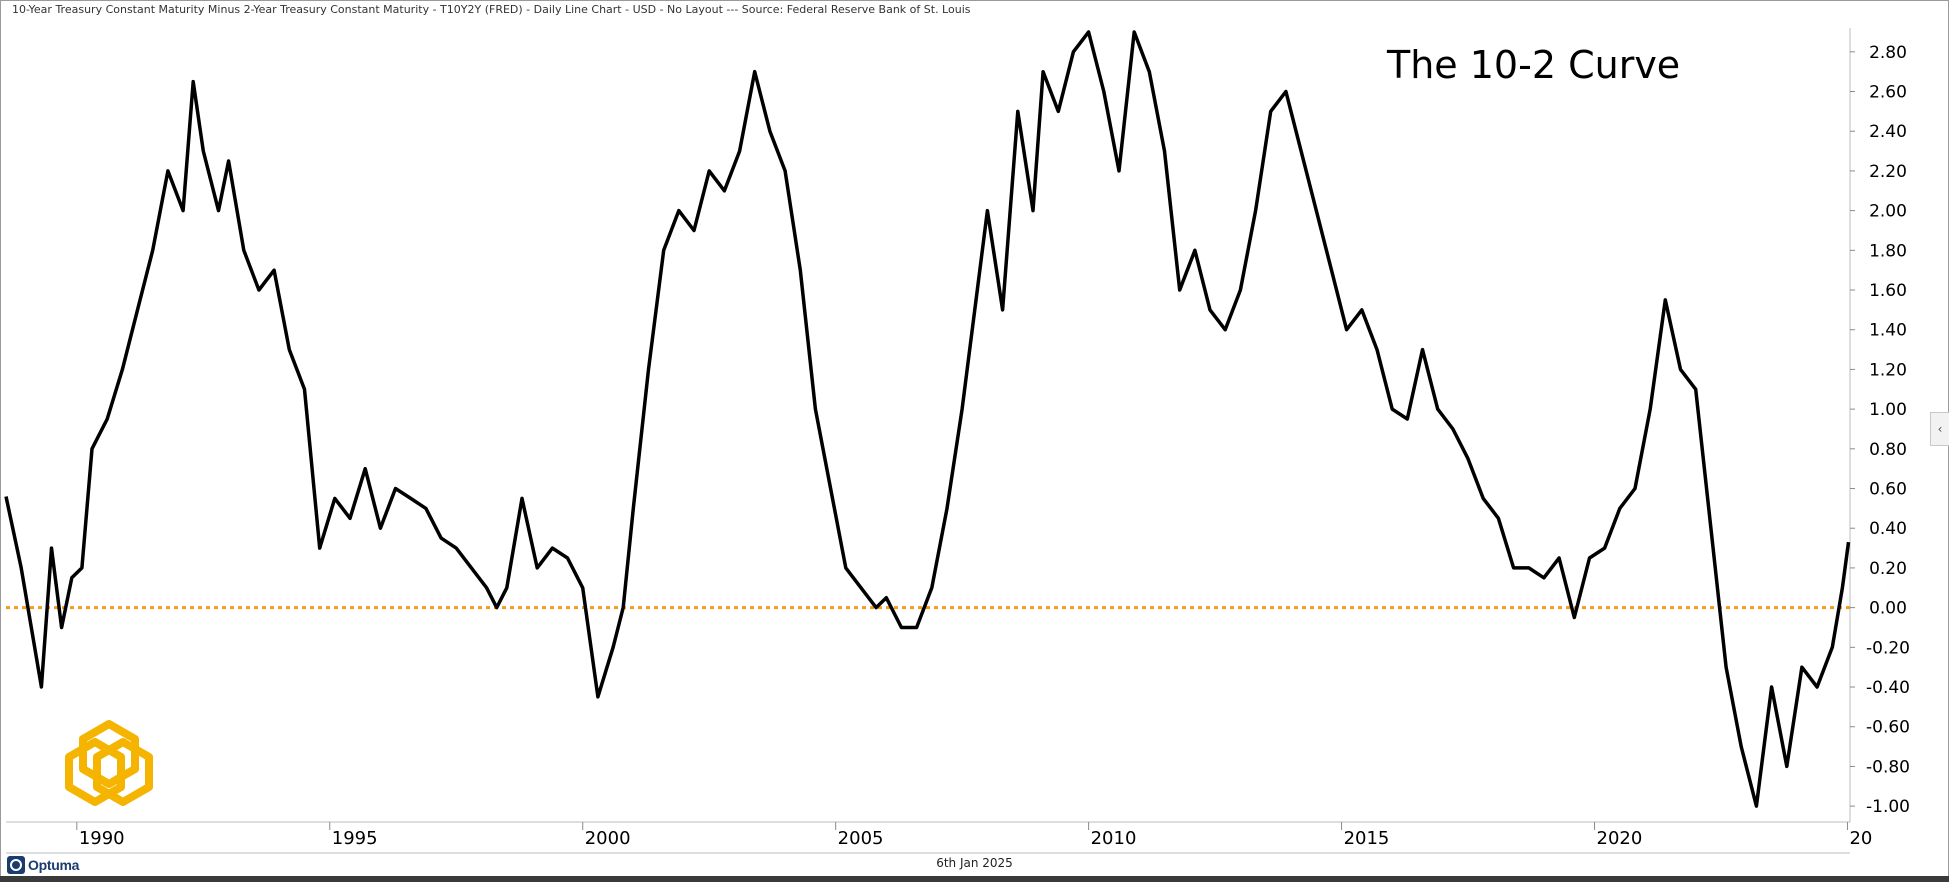 The width and height of the screenshot is (1949, 882). I want to click on footer-date: 6th Jan 2025, so click(974, 863).